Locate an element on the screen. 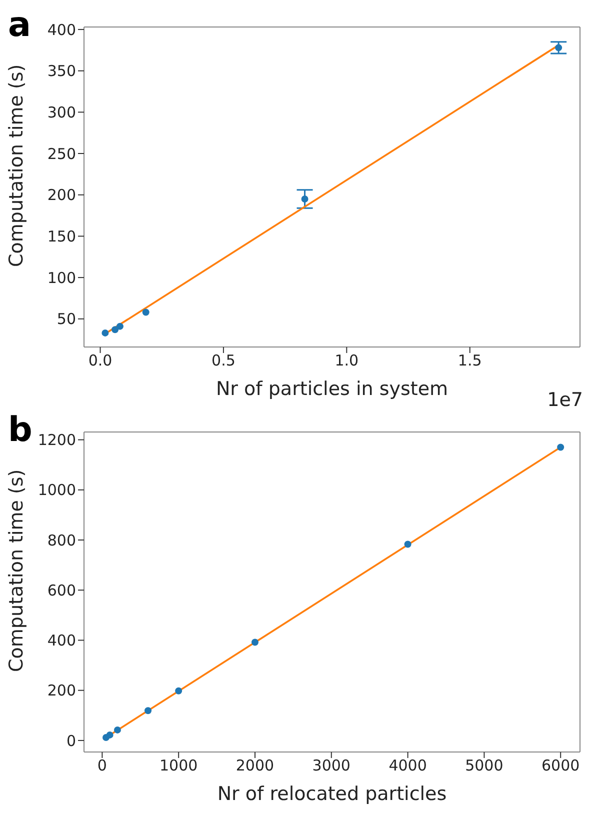 This screenshot has height=834, width=595. y-tick-label: 800 is located at coordinates (61, 540).